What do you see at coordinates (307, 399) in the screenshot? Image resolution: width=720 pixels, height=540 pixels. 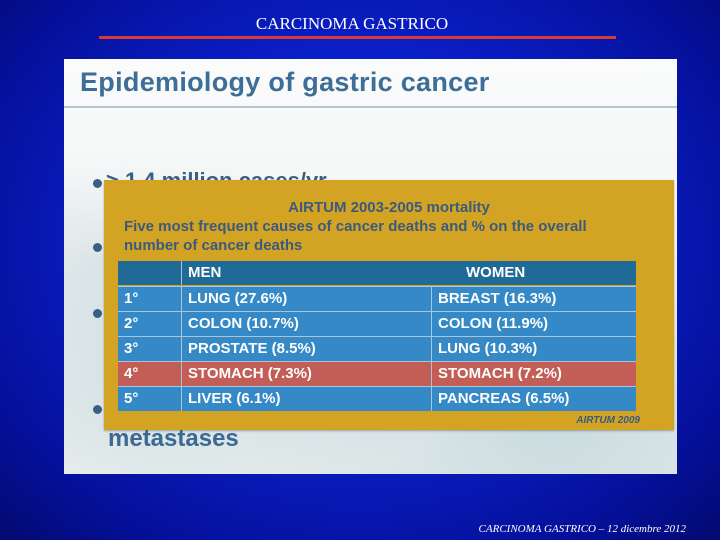 I see `men-cell: LIVER (6.1%)` at bounding box center [307, 399].